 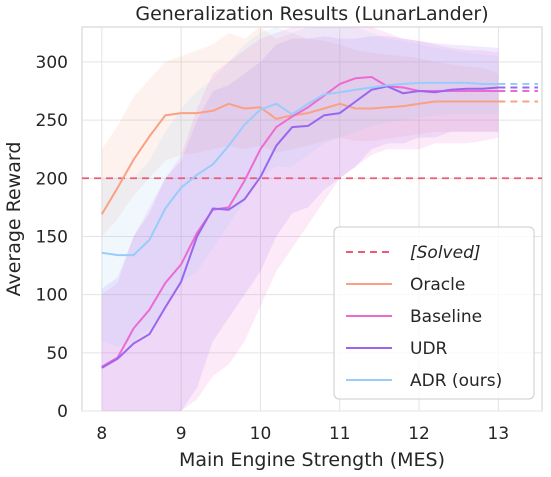 I want to click on x-tick-labels: 8 9 10 11 12 13, so click(x=302, y=434).